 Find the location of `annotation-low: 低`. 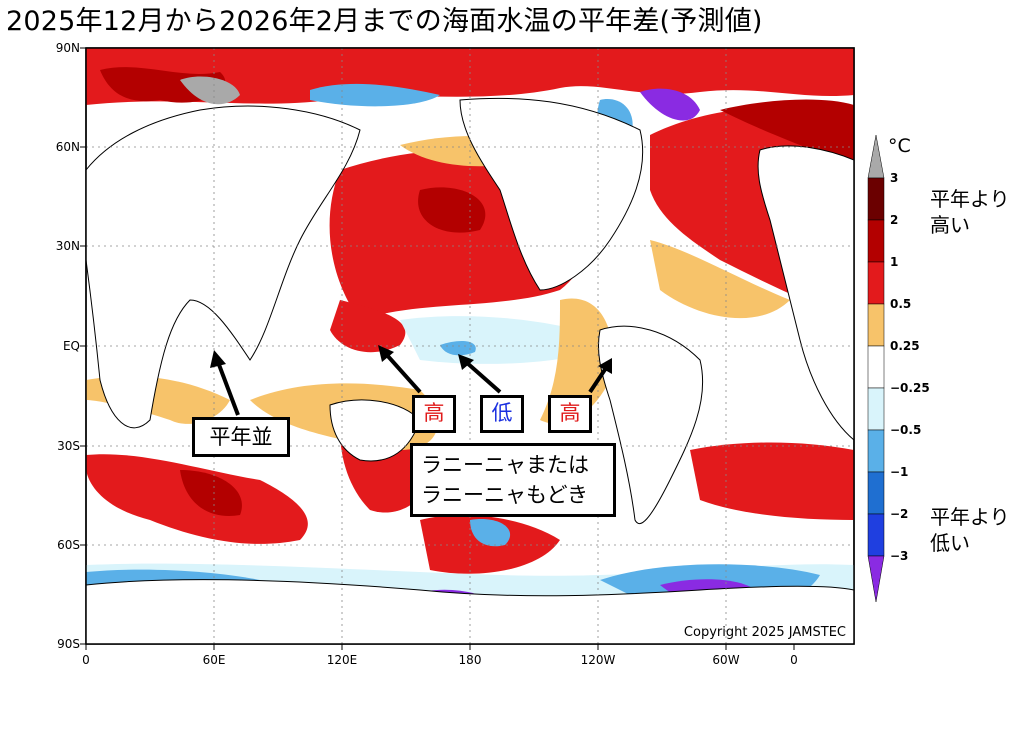

annotation-low: 低 is located at coordinates (502, 414).